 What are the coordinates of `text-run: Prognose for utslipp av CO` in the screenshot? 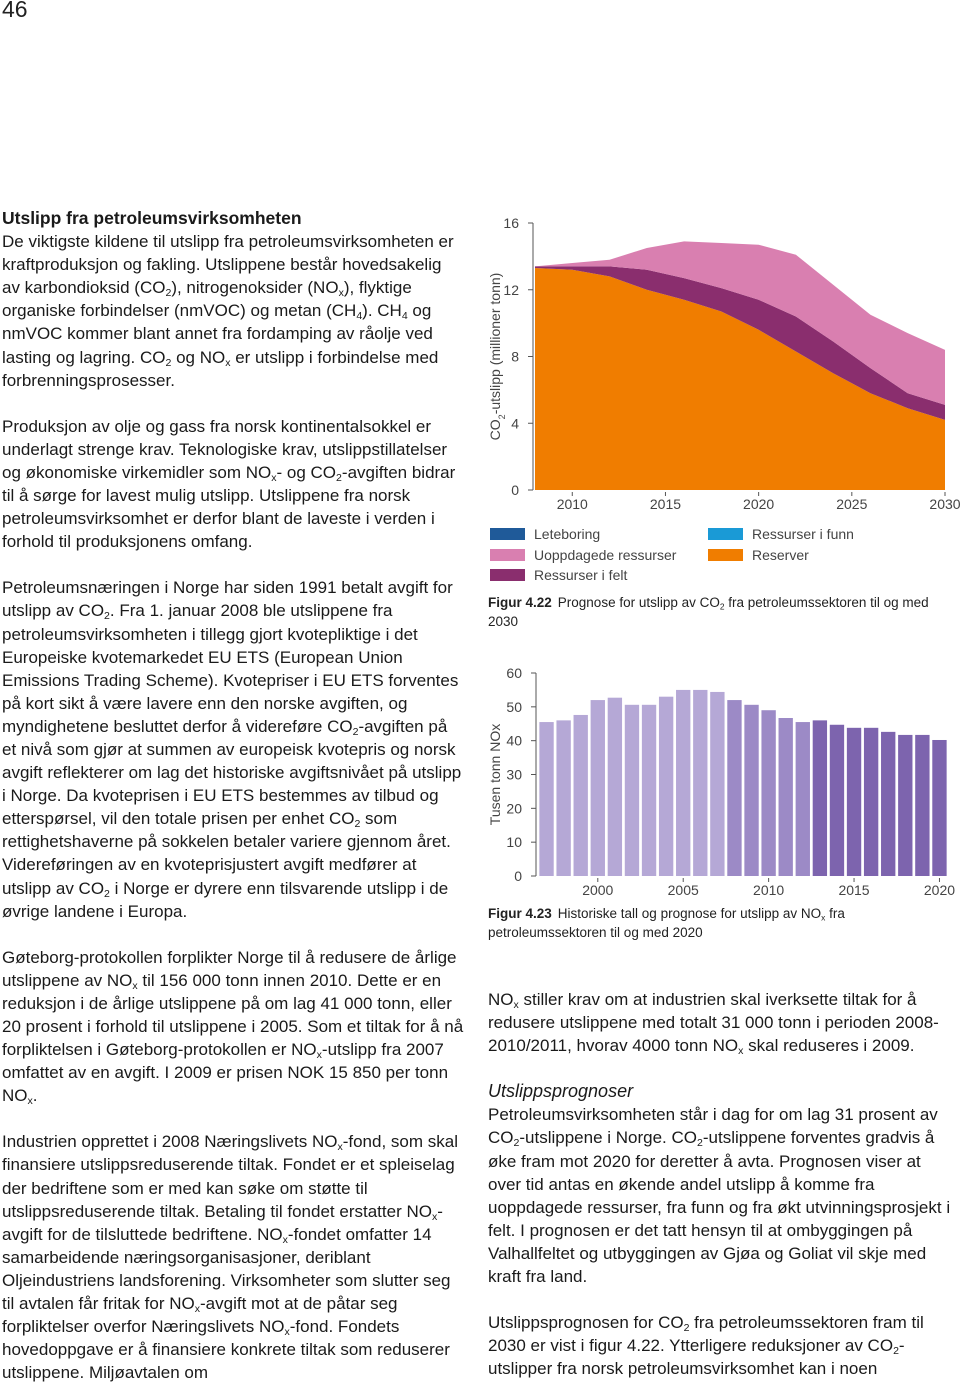 It's located at (638, 602).